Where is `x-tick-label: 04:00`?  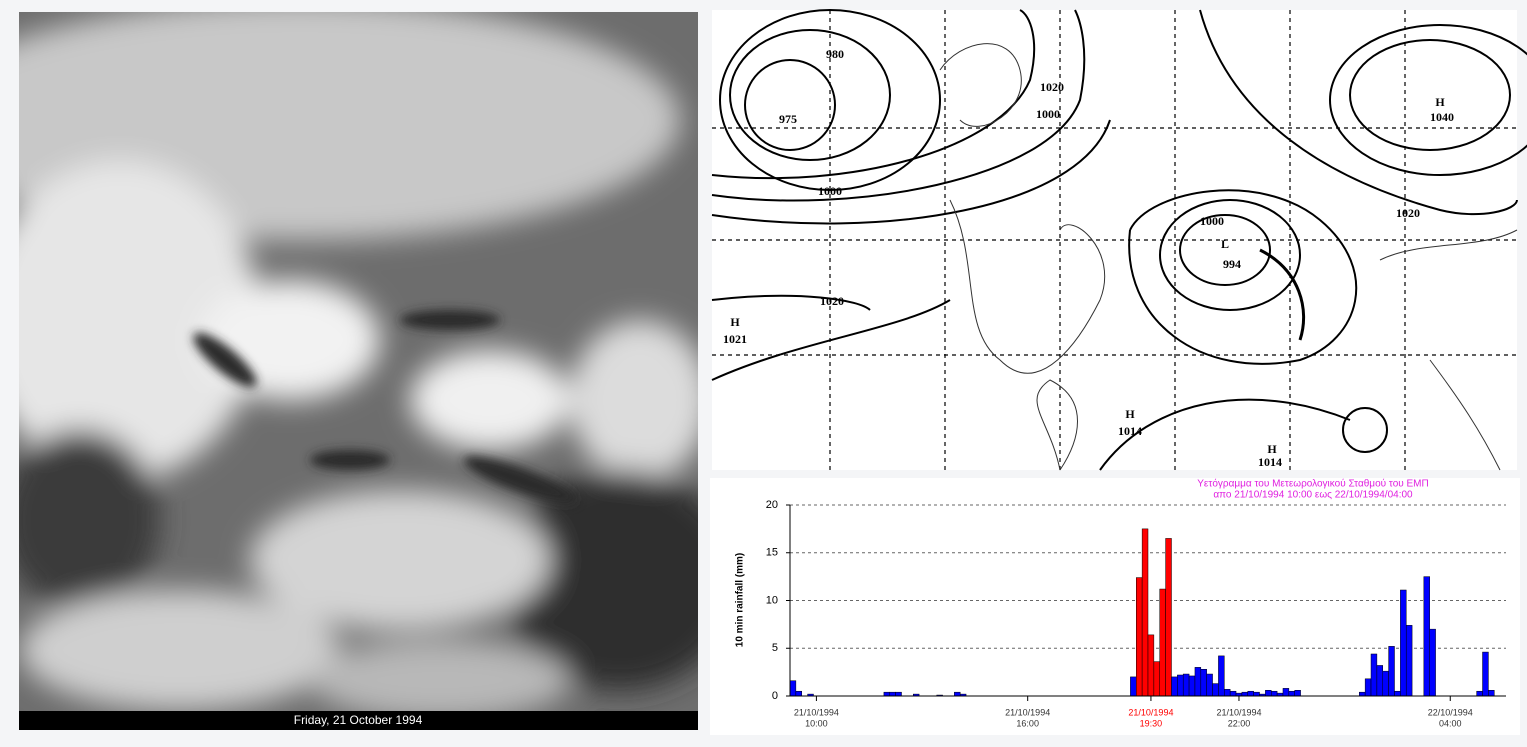 x-tick-label: 04:00 is located at coordinates (1450, 723).